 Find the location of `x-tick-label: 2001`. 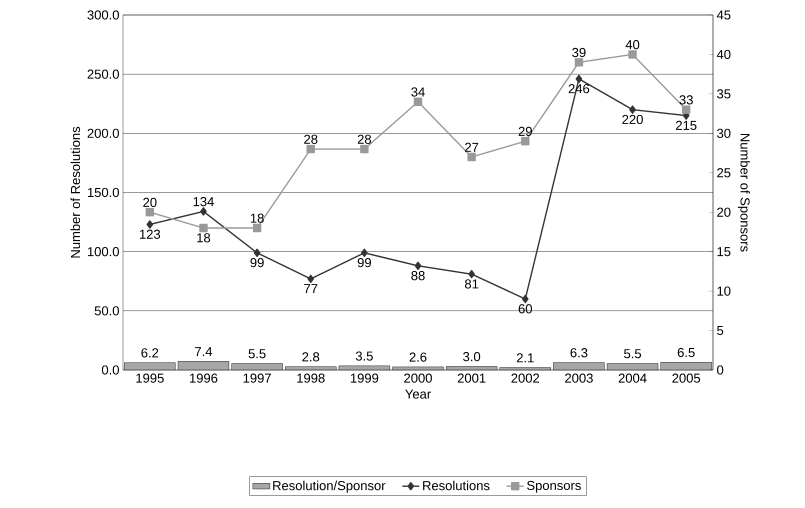

x-tick-label: 2001 is located at coordinates (472, 378).